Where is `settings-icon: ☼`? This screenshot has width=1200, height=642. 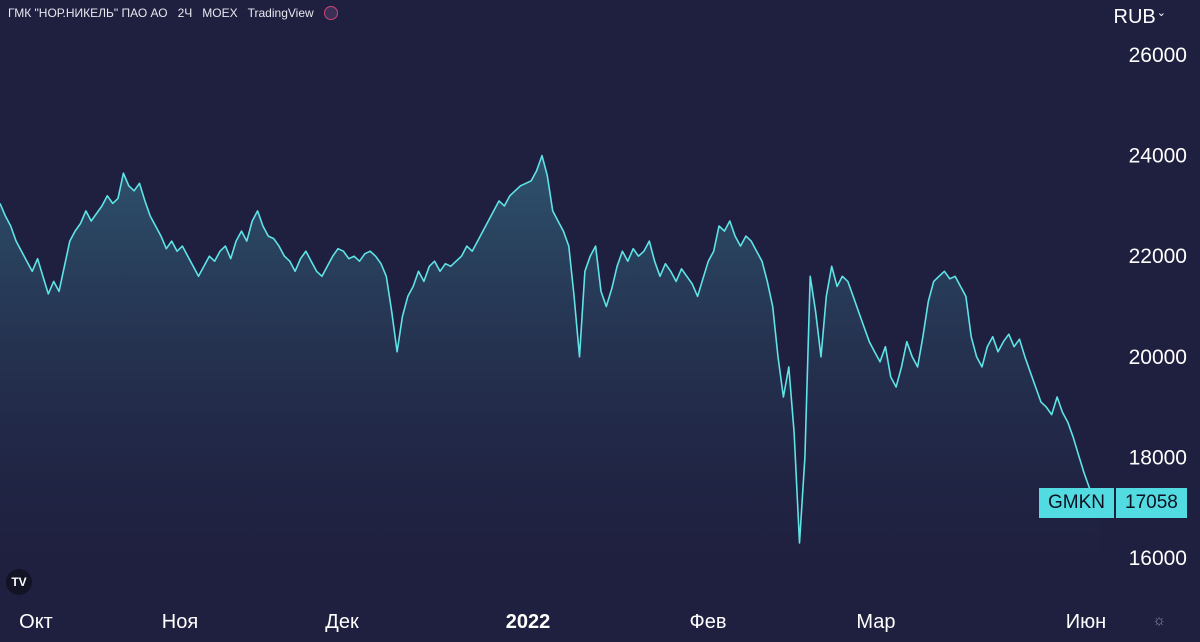 settings-icon: ☼ is located at coordinates (1159, 620).